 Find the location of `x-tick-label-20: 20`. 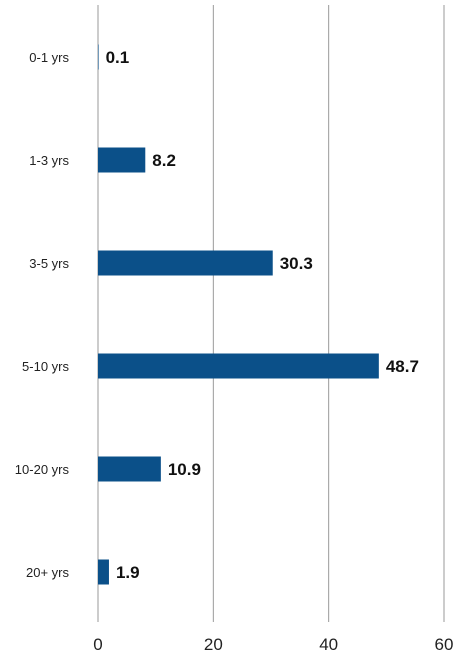

x-tick-label-20: 20 is located at coordinates (213, 644).